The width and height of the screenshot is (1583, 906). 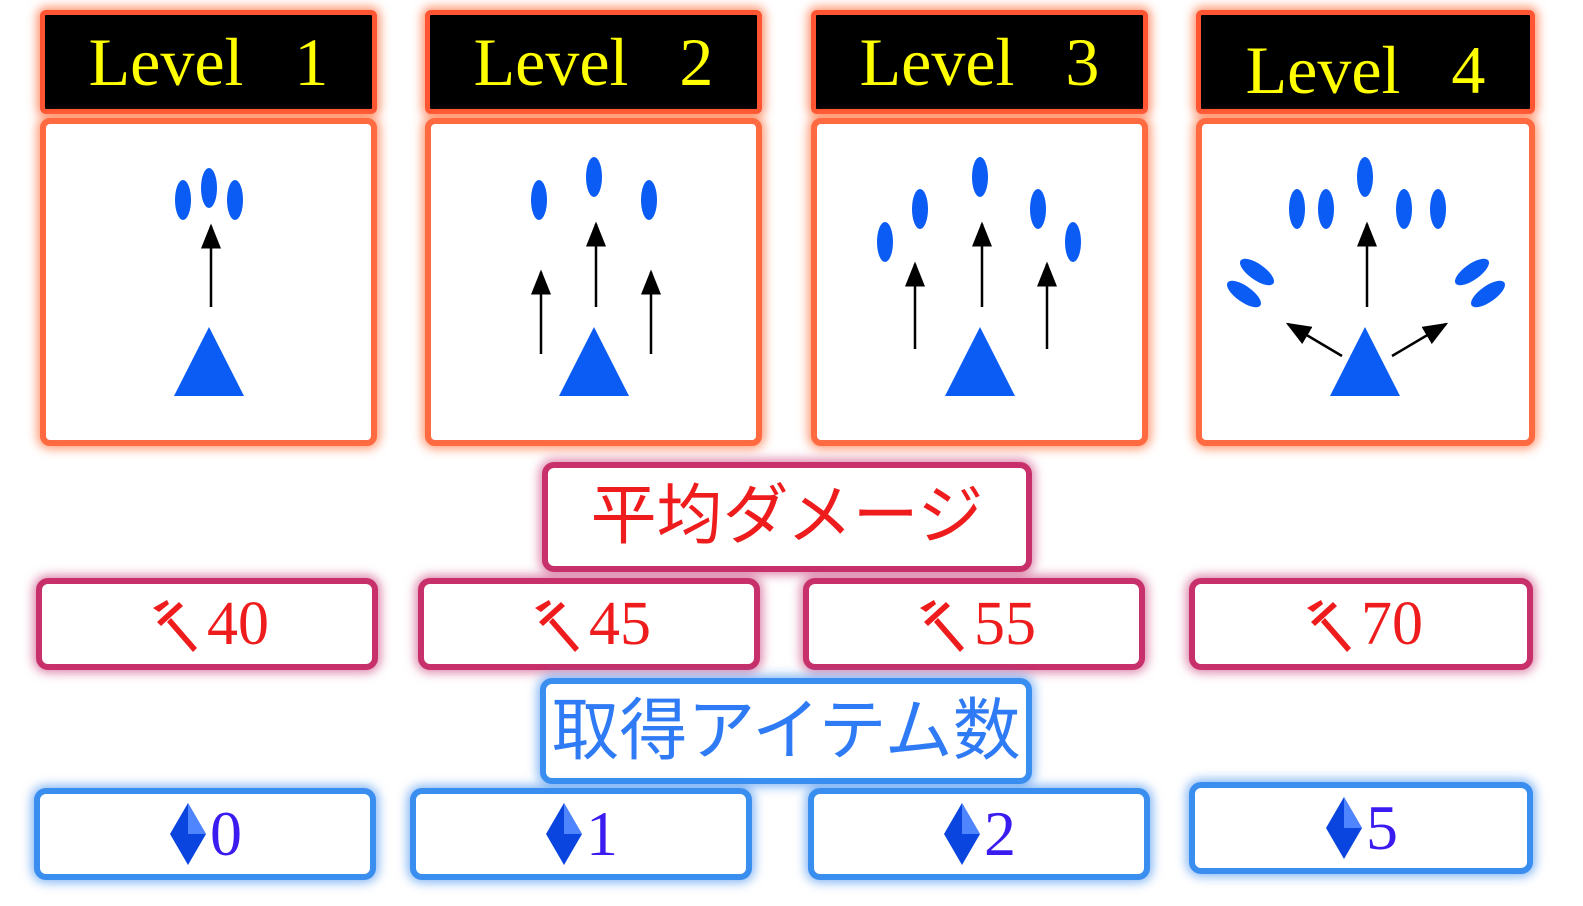 I want to click on item-value-text: 1, so click(x=602, y=833).